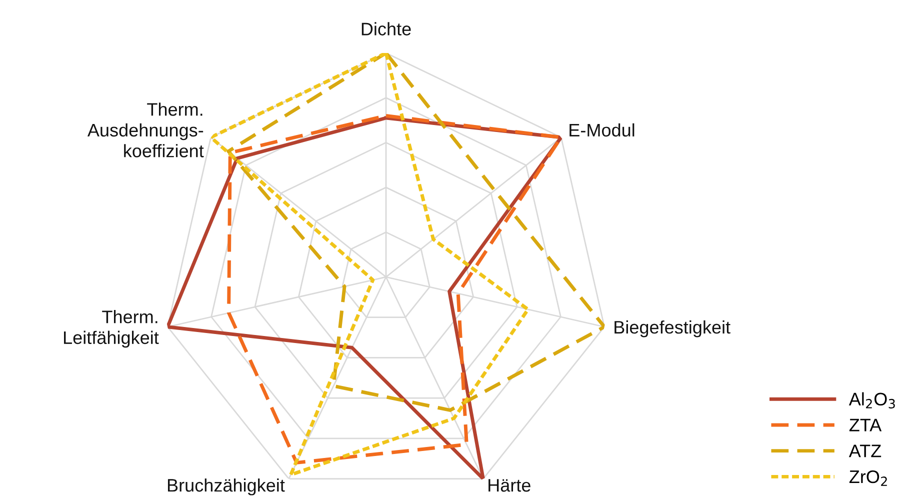  What do you see at coordinates (226, 487) in the screenshot?
I see `spoke-label: Bruchzähigkeit` at bounding box center [226, 487].